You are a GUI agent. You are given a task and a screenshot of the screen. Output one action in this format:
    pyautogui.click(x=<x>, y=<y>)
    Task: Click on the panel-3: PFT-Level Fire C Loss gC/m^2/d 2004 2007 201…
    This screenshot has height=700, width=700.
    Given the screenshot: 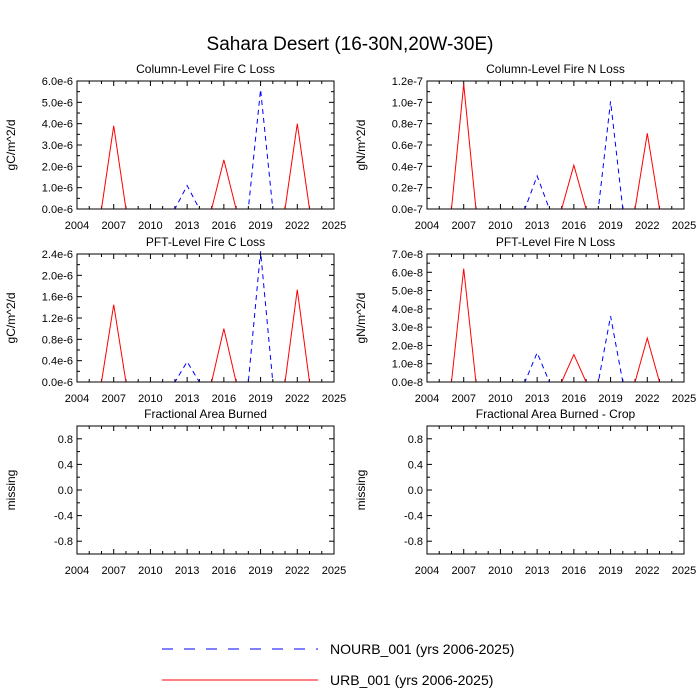 What is the action you would take?
    pyautogui.click(x=175, y=320)
    